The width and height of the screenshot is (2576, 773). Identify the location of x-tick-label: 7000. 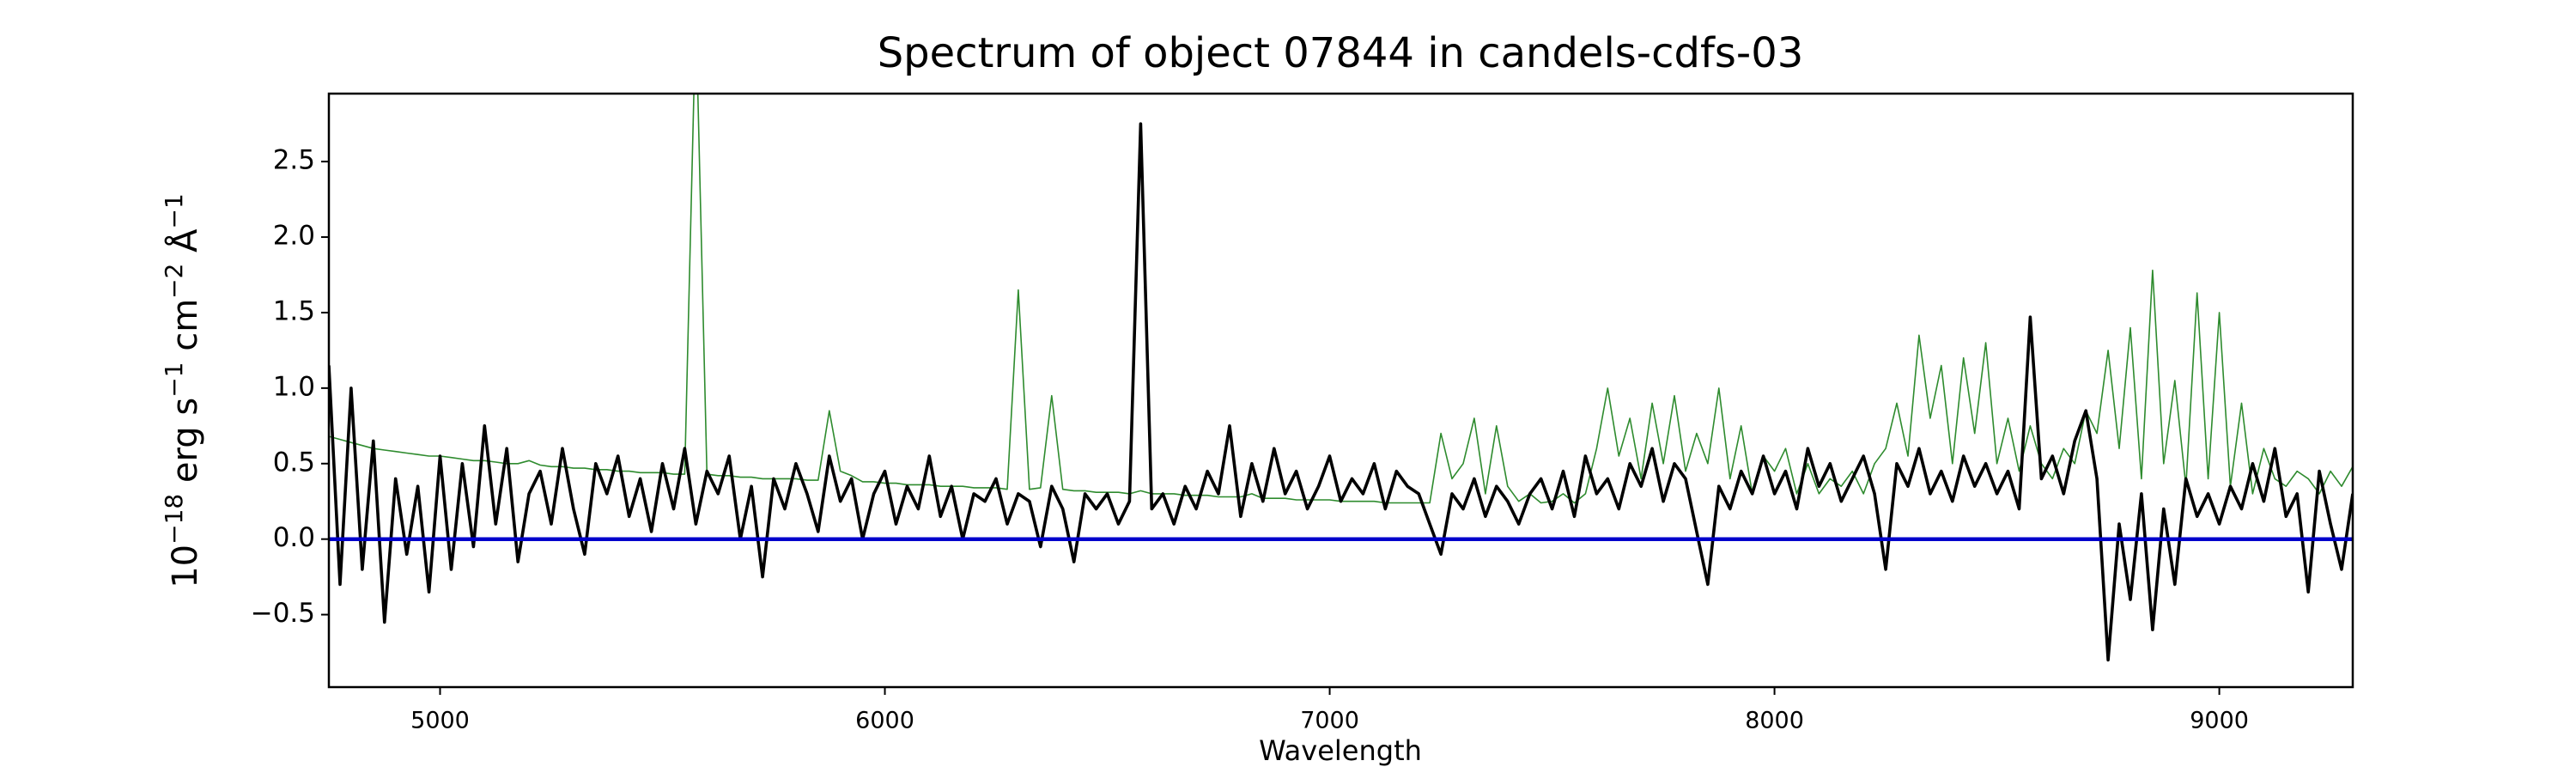
(1330, 721).